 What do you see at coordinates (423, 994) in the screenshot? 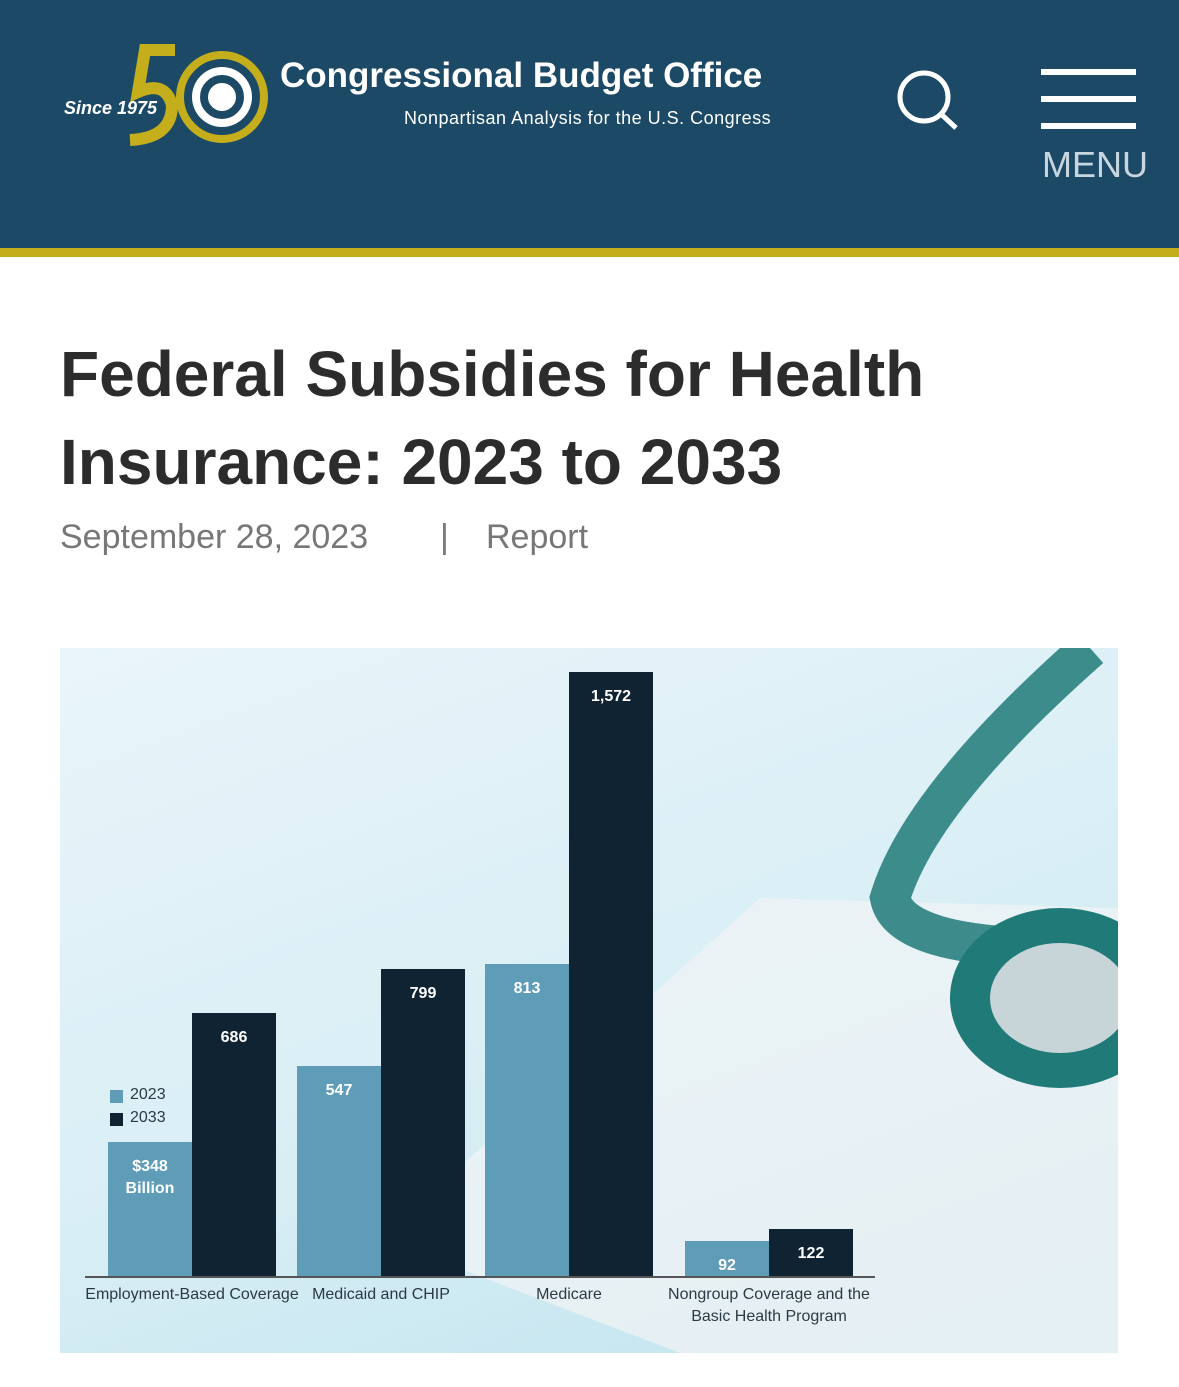
I see `bar-value-label: 799` at bounding box center [423, 994].